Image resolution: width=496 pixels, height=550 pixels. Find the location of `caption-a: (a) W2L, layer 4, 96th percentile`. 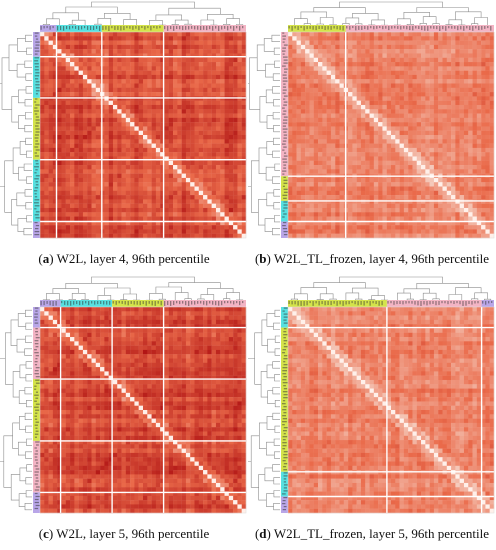

caption-a: (a) W2L, layer 4, 96th percentile is located at coordinates (124, 258).